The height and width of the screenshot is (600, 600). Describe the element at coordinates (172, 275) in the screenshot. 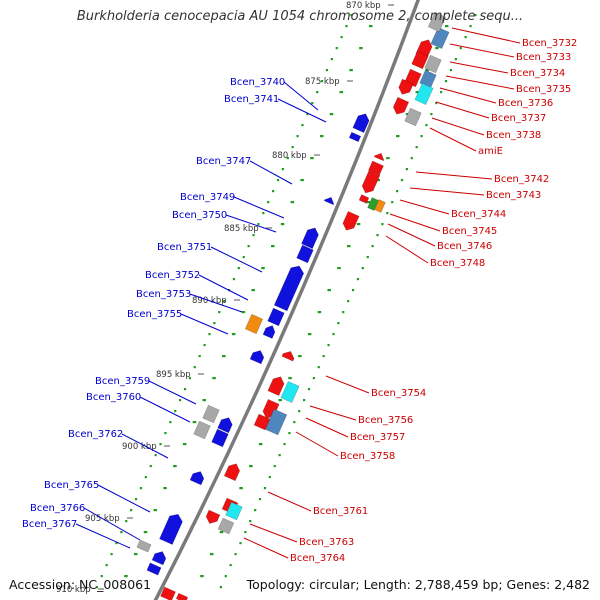

I see `gene-label-left: Bcen_3752` at that location.